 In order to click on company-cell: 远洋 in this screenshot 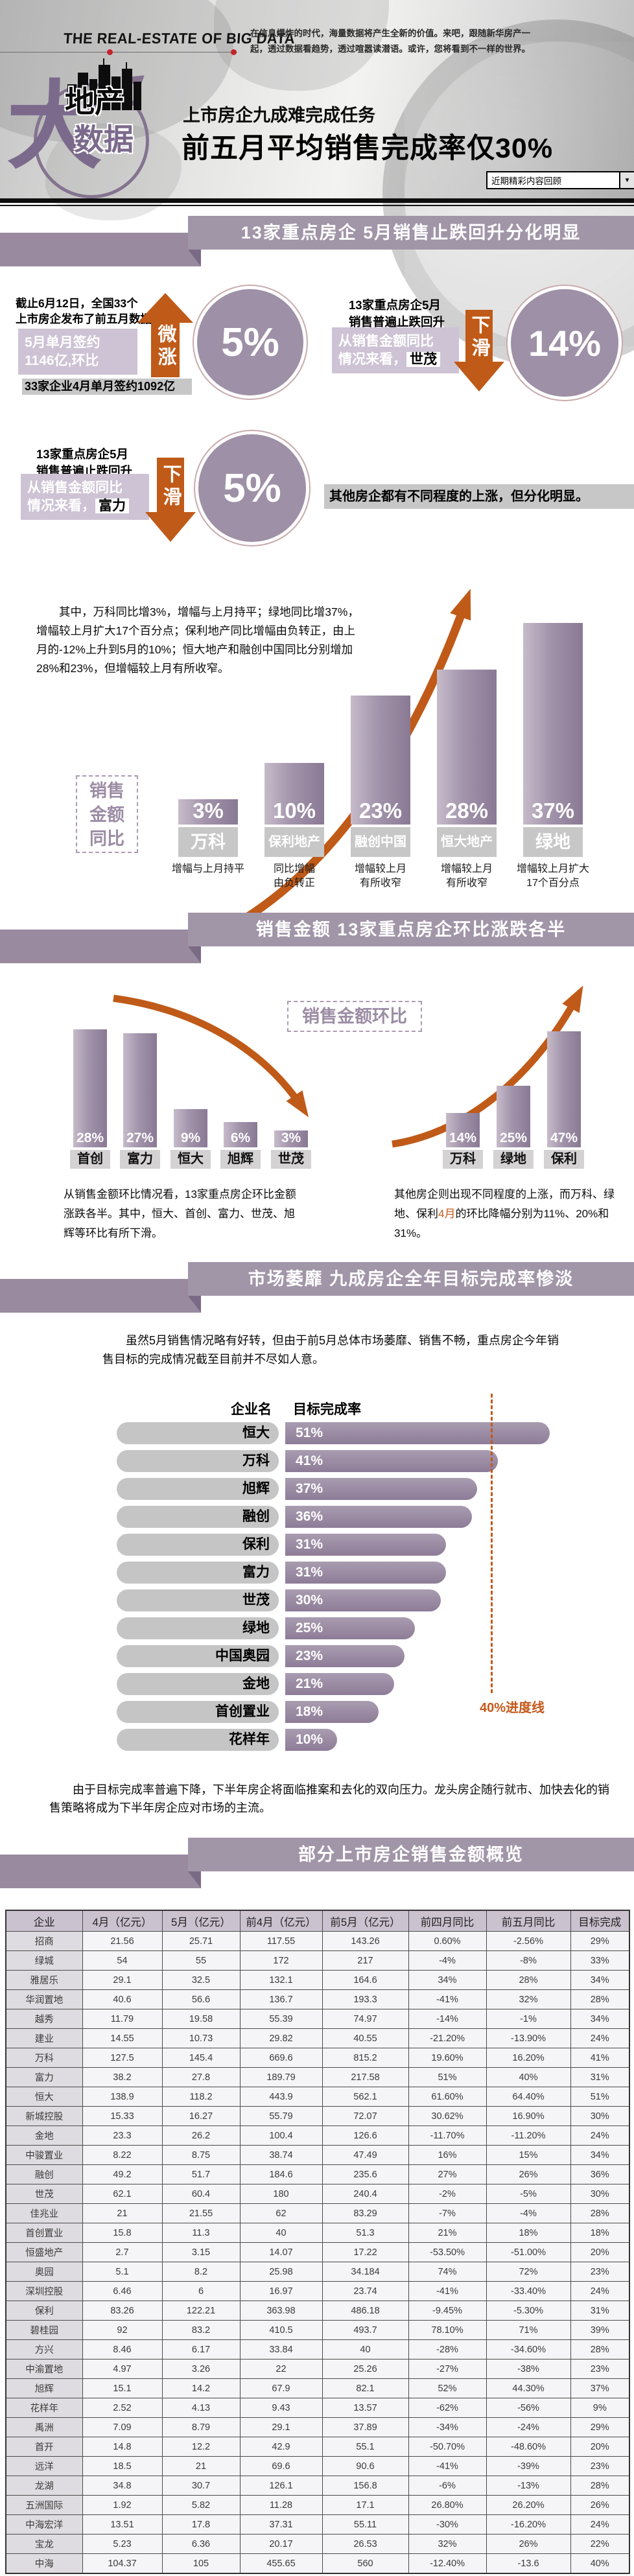, I will do `click(44, 2466)`.